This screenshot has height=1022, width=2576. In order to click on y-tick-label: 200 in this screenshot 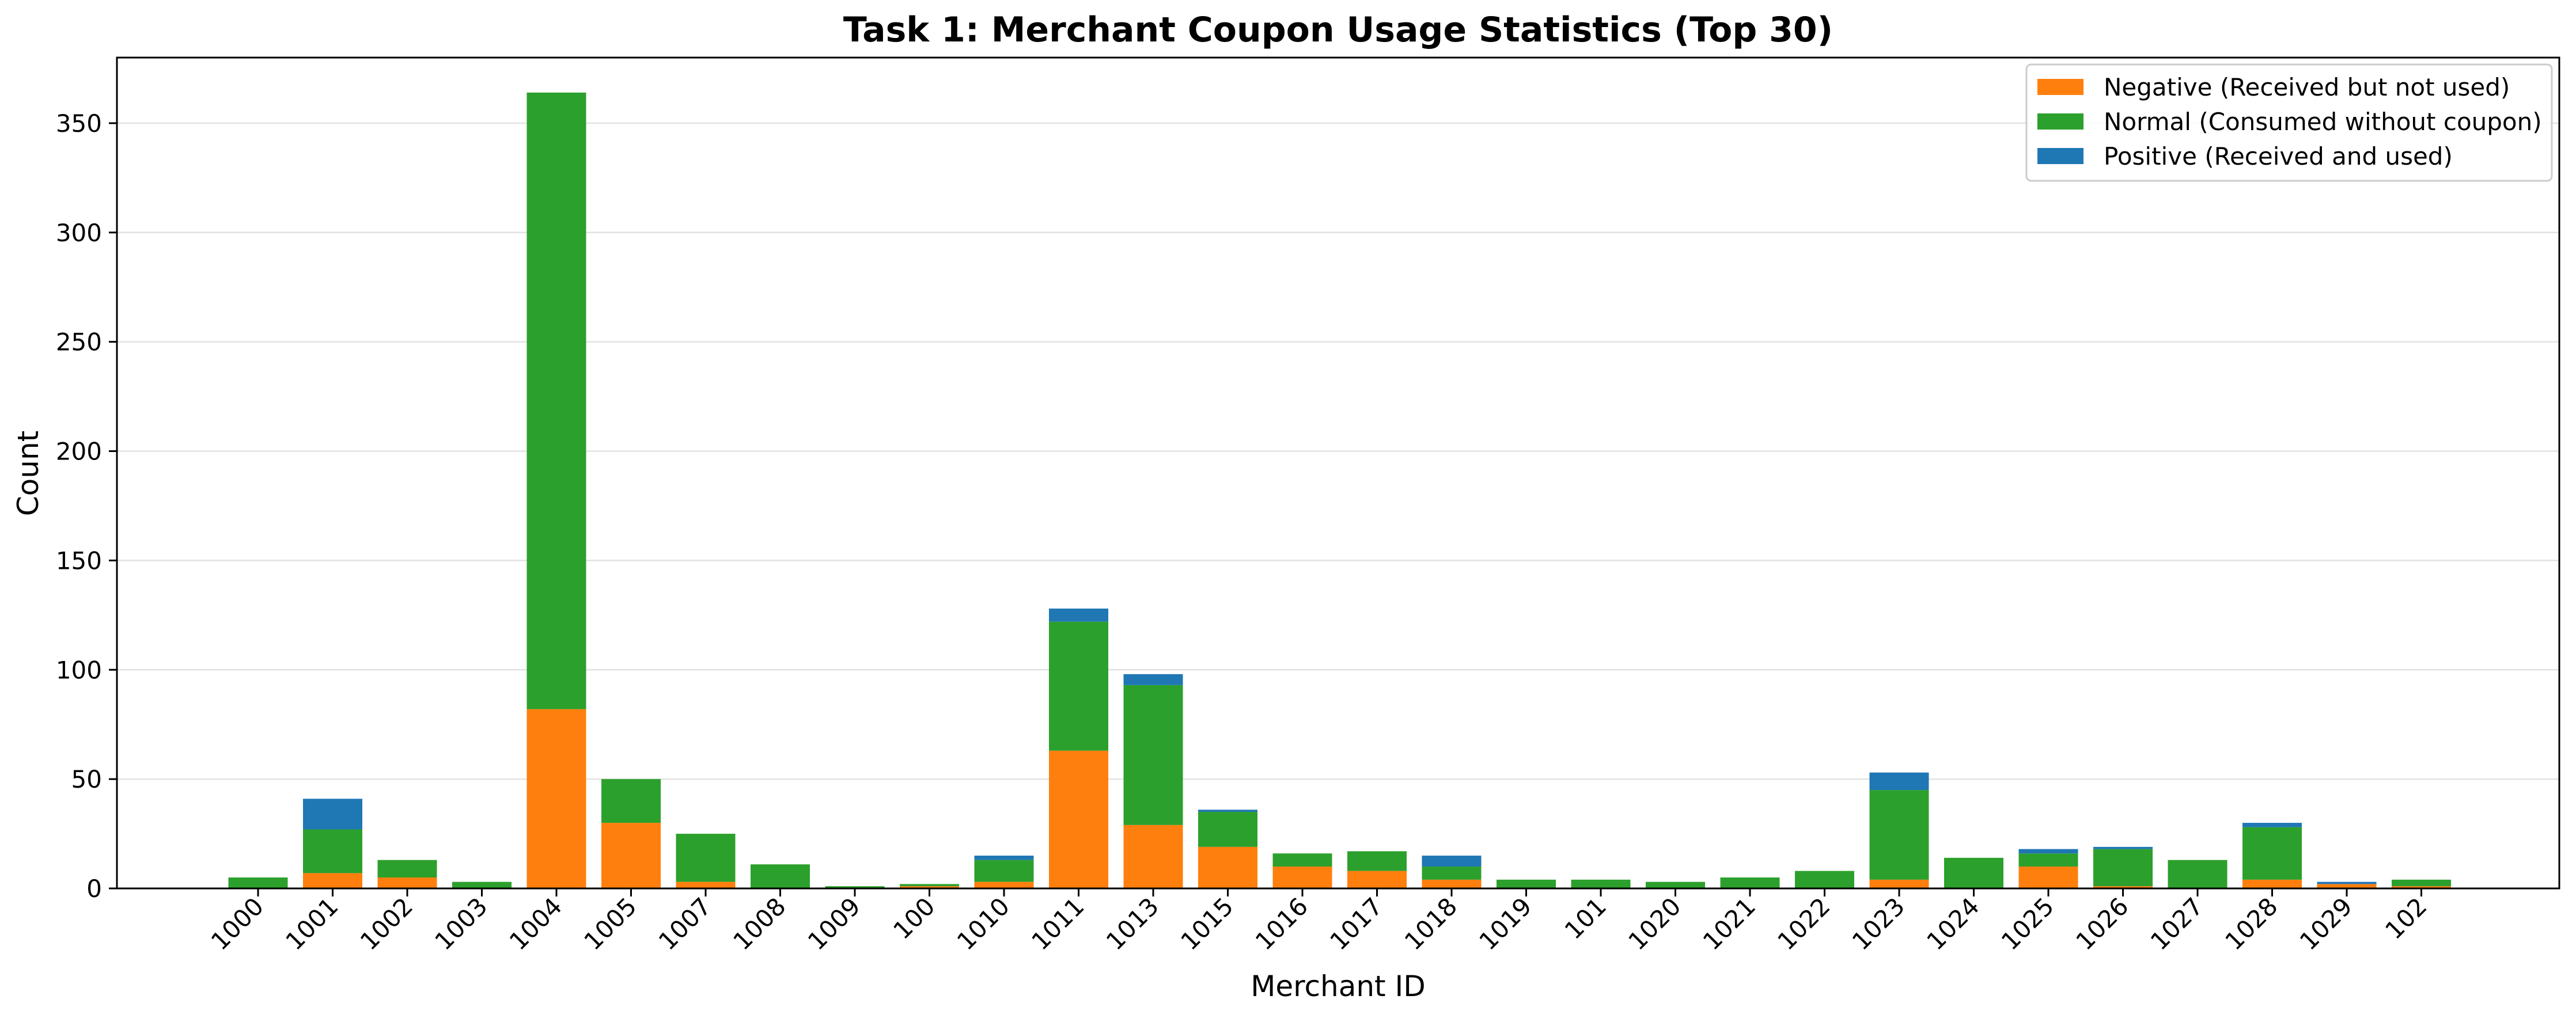, I will do `click(79, 452)`.